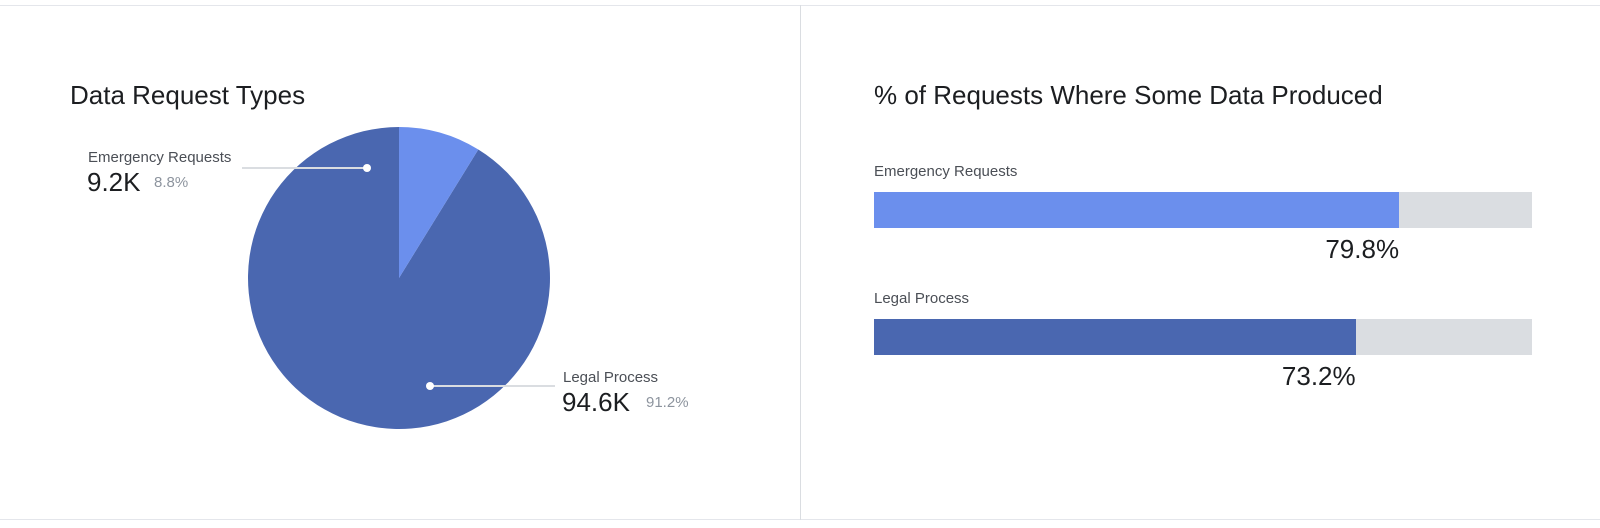  I want to click on emergency-callout-value: 9.2K, so click(114, 182).